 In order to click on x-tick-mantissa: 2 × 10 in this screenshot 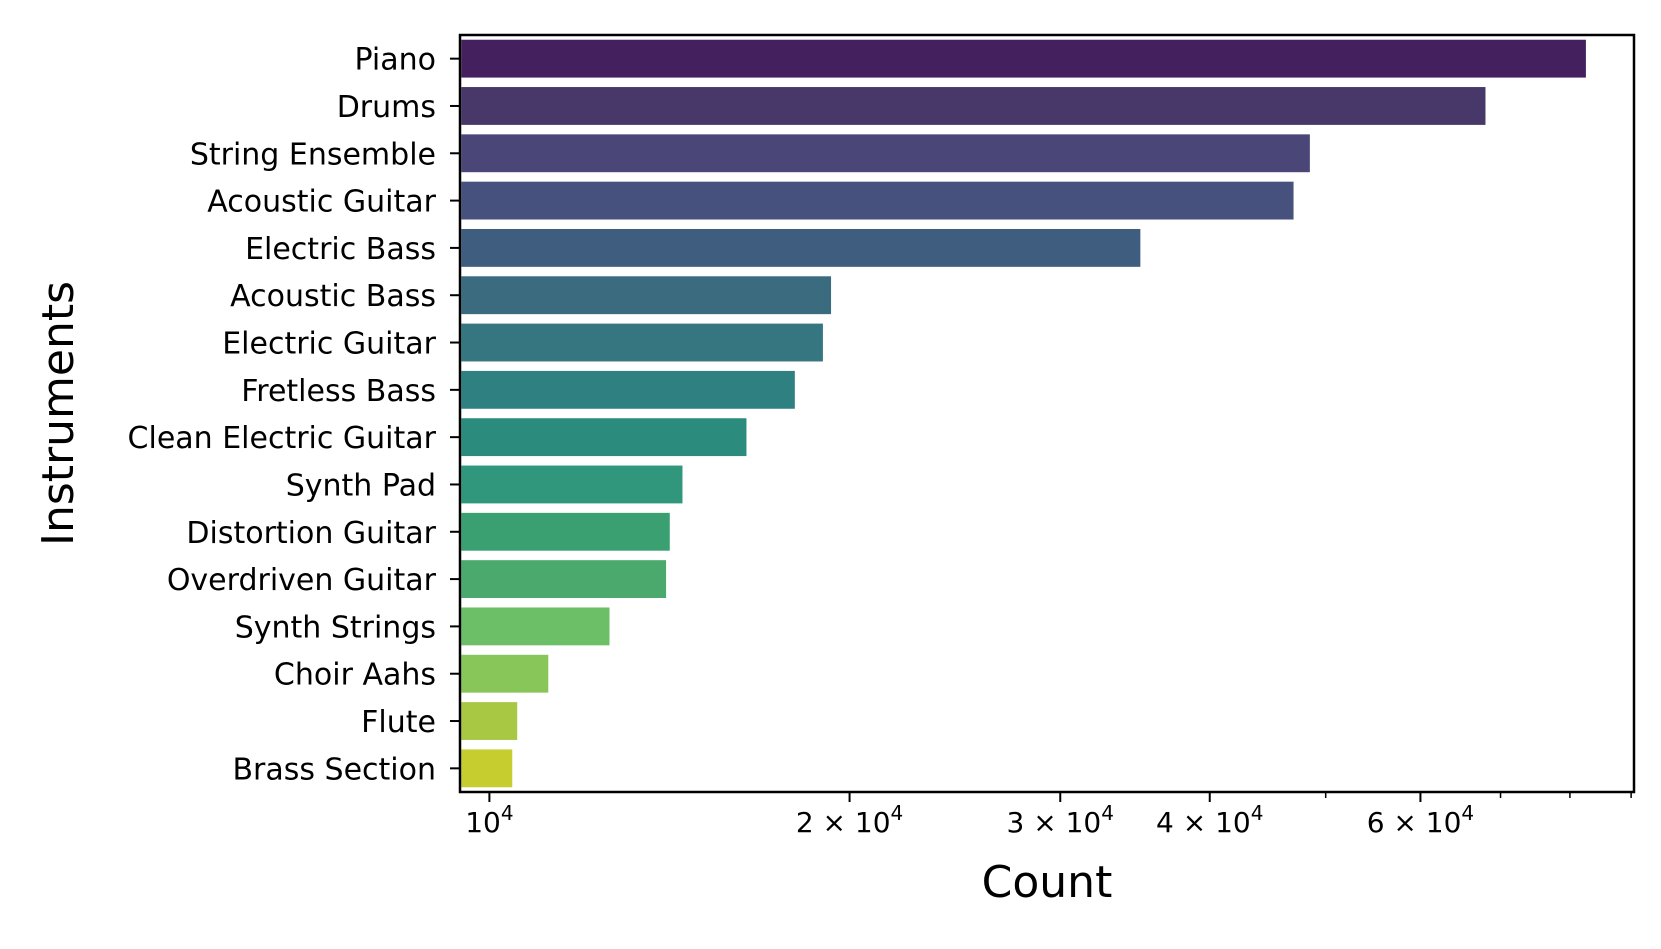, I will do `click(843, 822)`.